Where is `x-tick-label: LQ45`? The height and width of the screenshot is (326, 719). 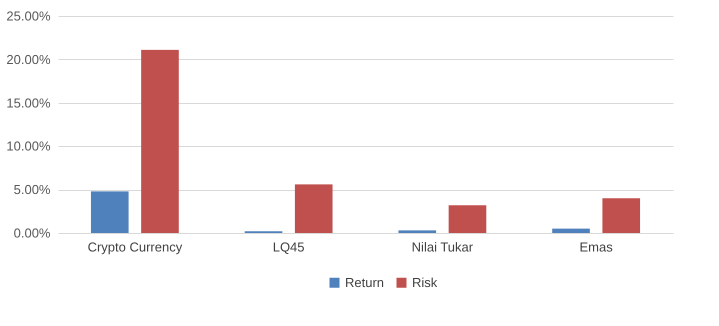 x-tick-label: LQ45 is located at coordinates (288, 247).